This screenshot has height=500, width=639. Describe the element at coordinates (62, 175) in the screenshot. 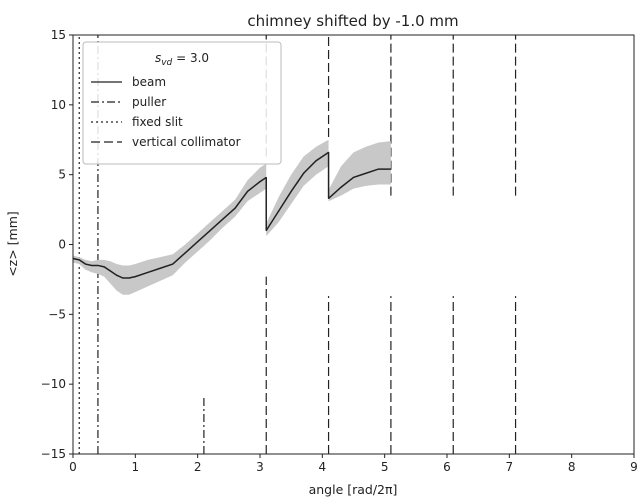

I see `y-tick-label: 5` at that location.